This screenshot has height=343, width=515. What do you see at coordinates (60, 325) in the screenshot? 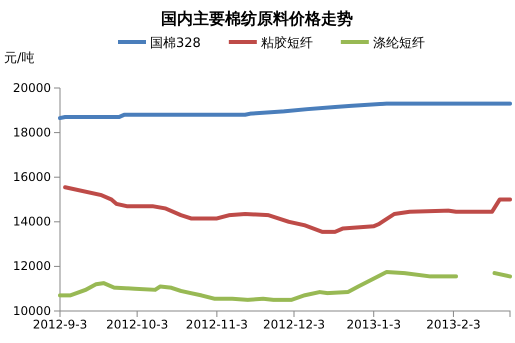
I see `x-tick-label: 2012-9-3` at bounding box center [60, 325].